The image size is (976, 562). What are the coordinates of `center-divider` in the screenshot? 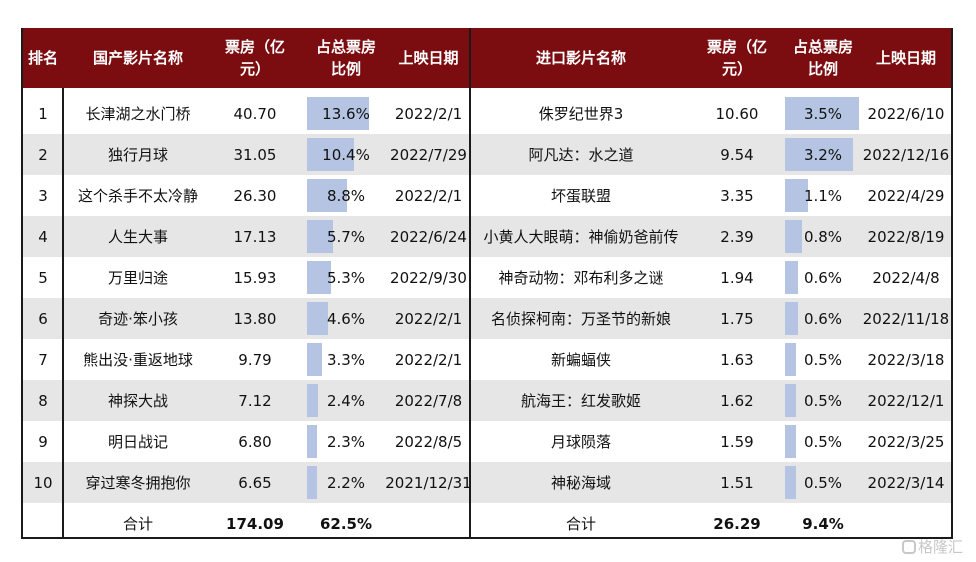 It's located at (470, 282).